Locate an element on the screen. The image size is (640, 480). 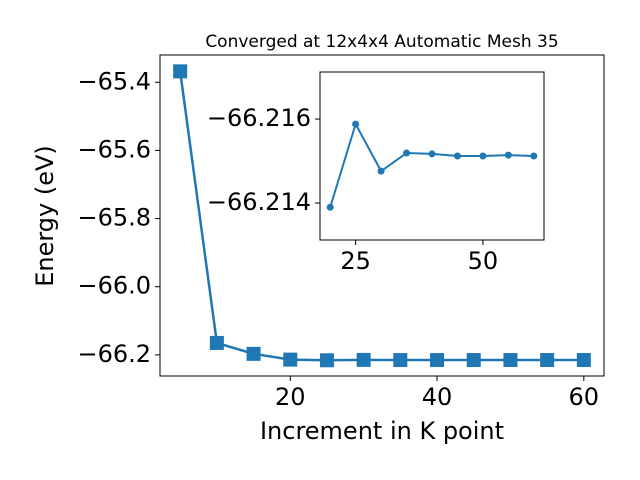
y-tick-label: −66.0 is located at coordinates (114, 286).